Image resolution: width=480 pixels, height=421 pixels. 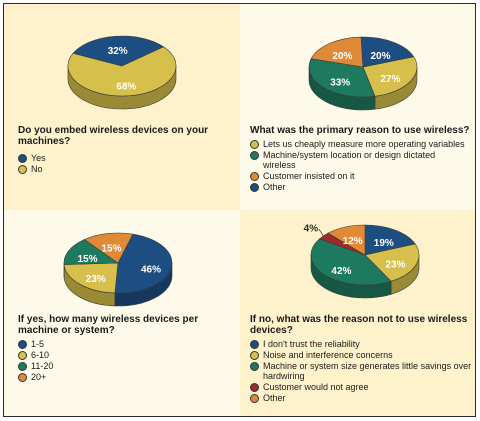 I want to click on legend-item: Customer would not agree, so click(x=361, y=387).